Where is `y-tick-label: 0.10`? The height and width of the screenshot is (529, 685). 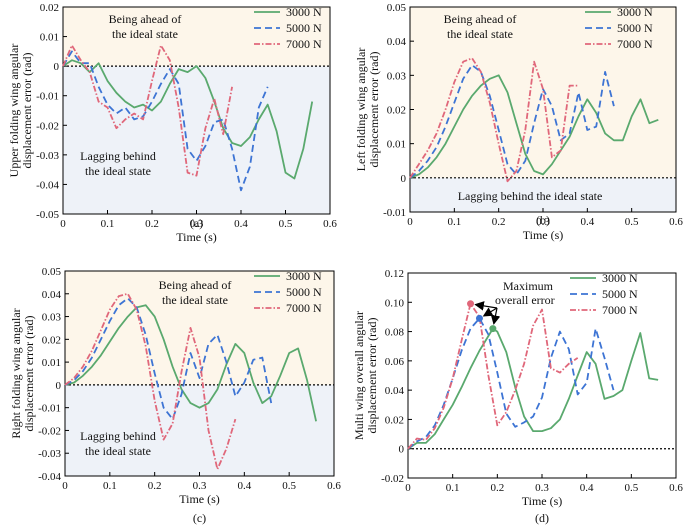
y-tick-label: 0.10 is located at coordinates (395, 303).